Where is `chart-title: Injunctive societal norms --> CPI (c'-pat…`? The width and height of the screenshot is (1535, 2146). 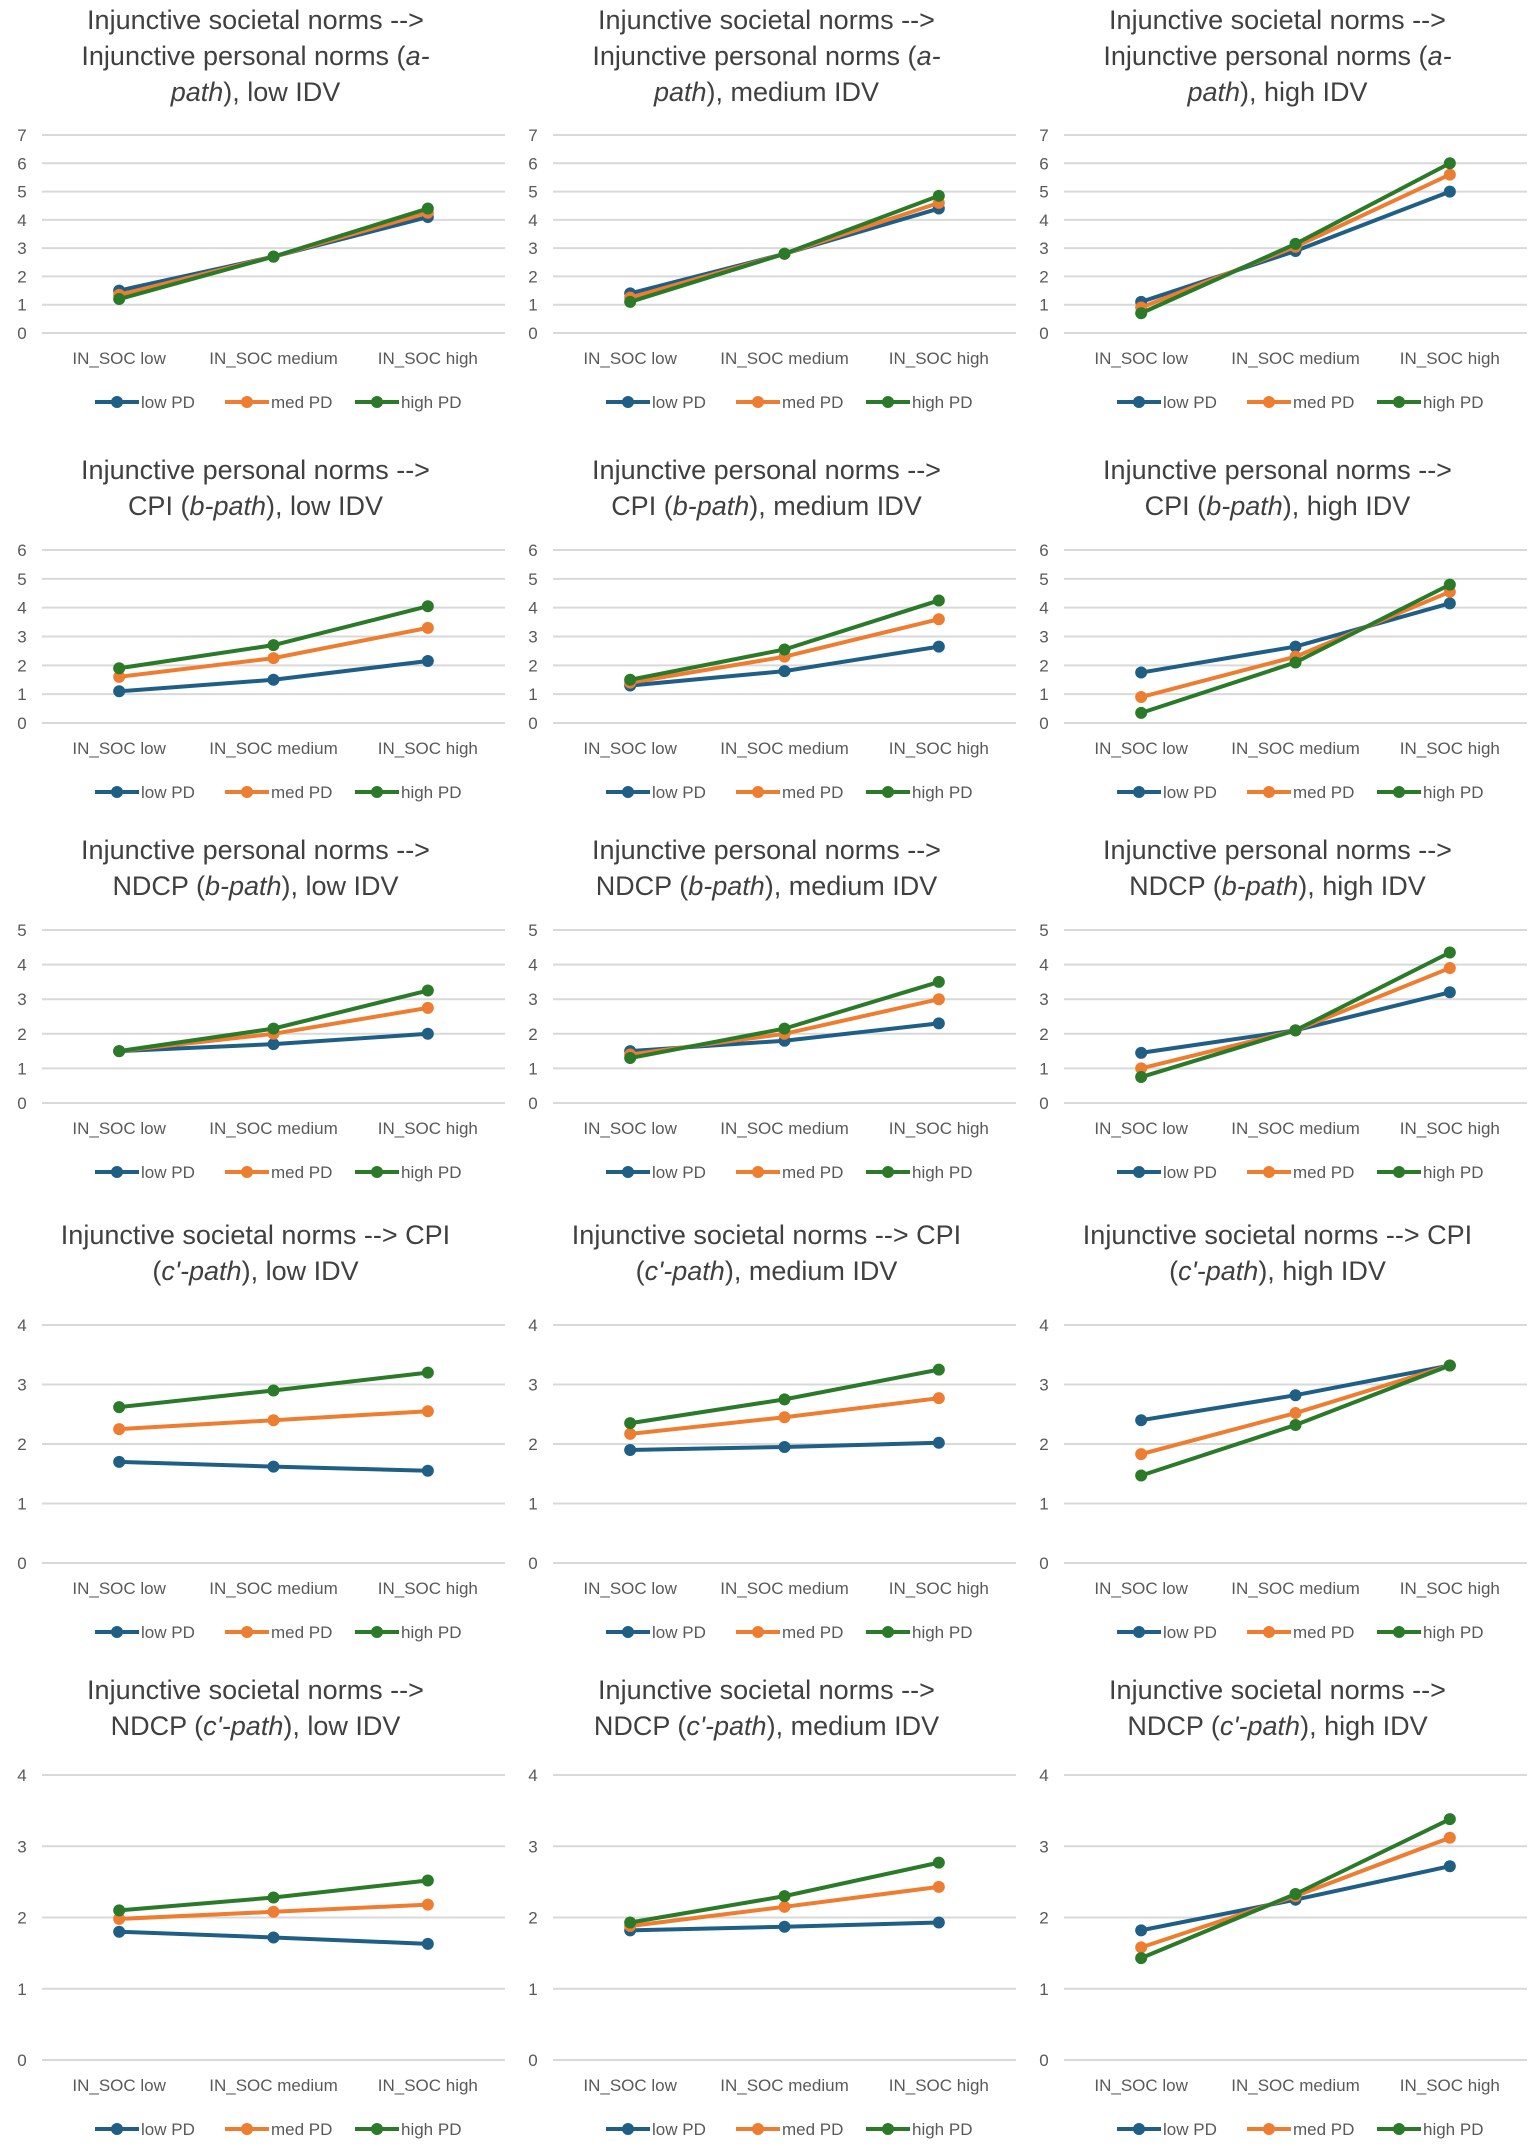 chart-title: Injunctive societal norms --> CPI (c'-pat… is located at coordinates (255, 1262).